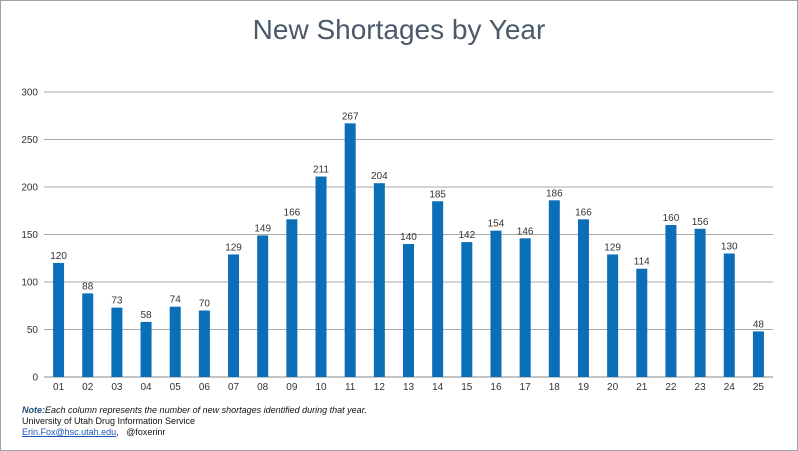 This screenshot has height=451, width=798. I want to click on data-label-12: 204, so click(379, 176).